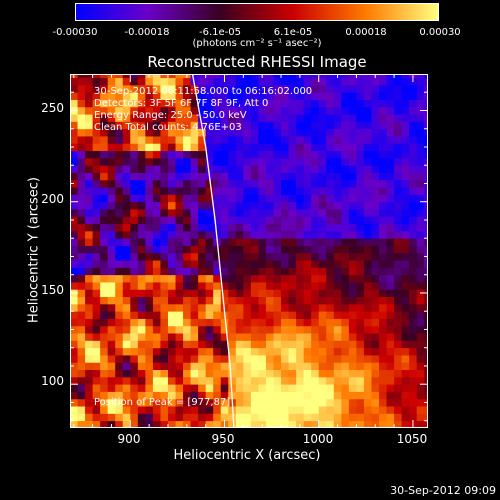 The height and width of the screenshot is (500, 500). I want to click on colorbar-tick-label: 0.00018, so click(366, 32).